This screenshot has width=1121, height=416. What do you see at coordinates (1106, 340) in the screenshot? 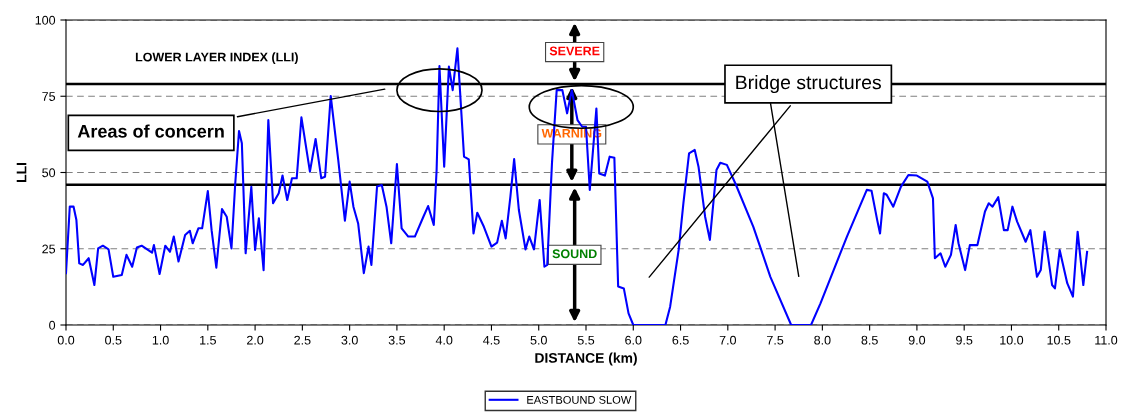
I see `x-tick-label: 11.0` at bounding box center [1106, 340].